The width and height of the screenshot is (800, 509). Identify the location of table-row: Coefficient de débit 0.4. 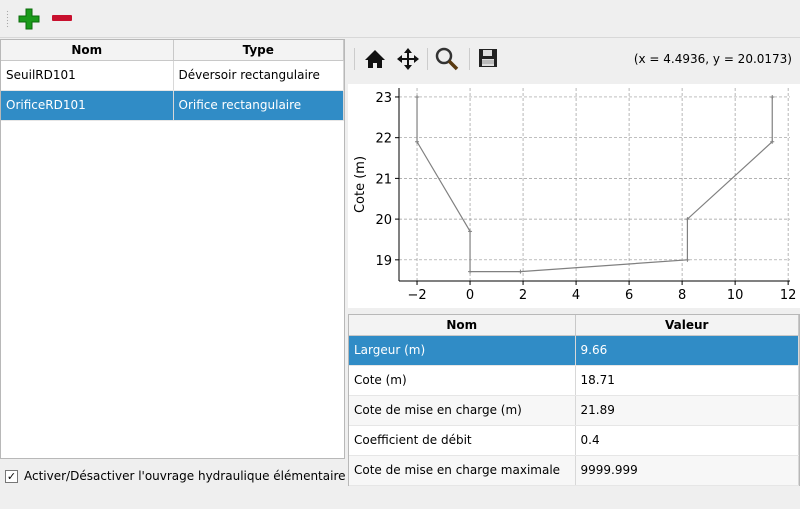
(574, 440).